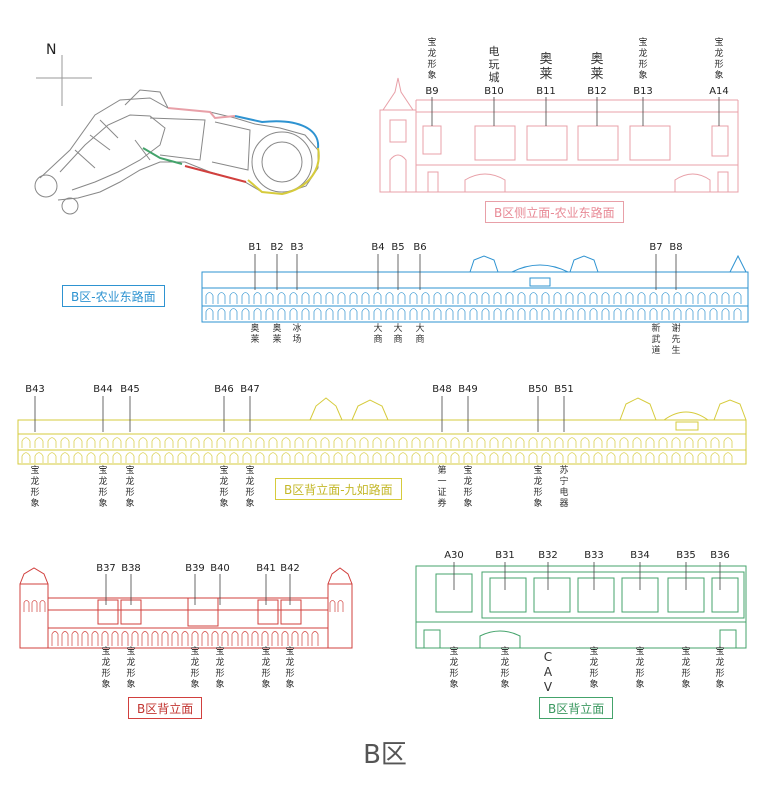 The image size is (770, 800). What do you see at coordinates (165, 708) in the screenshot?
I see `red-section-tag: B区背立面` at bounding box center [165, 708].